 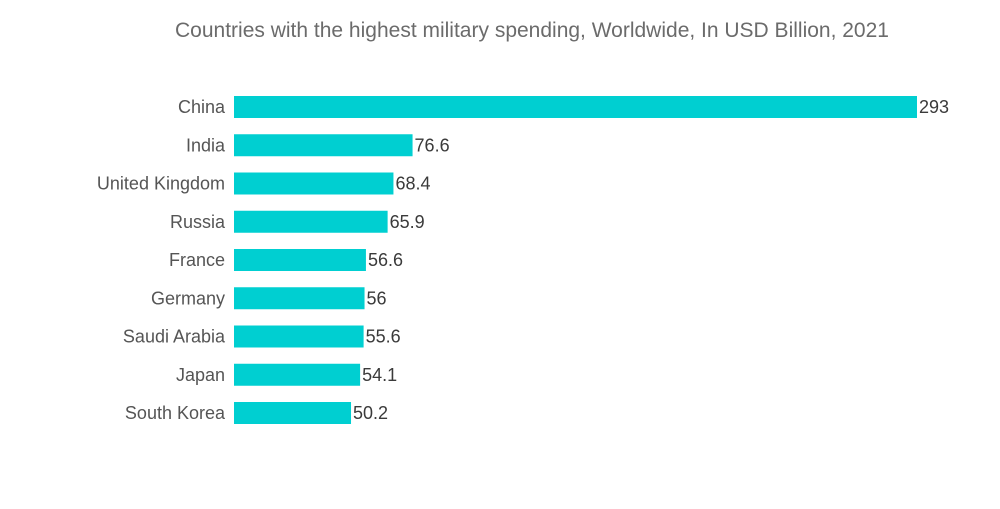 I want to click on category-label-china: China, so click(x=202, y=107).